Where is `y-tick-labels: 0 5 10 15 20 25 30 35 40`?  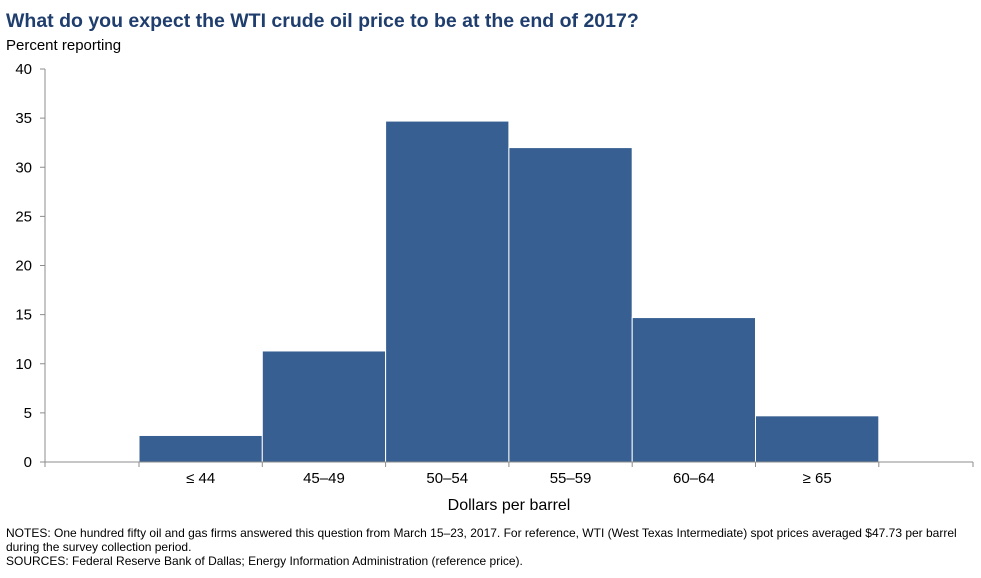 y-tick-labels: 0 5 10 15 20 25 30 35 40 is located at coordinates (23, 266).